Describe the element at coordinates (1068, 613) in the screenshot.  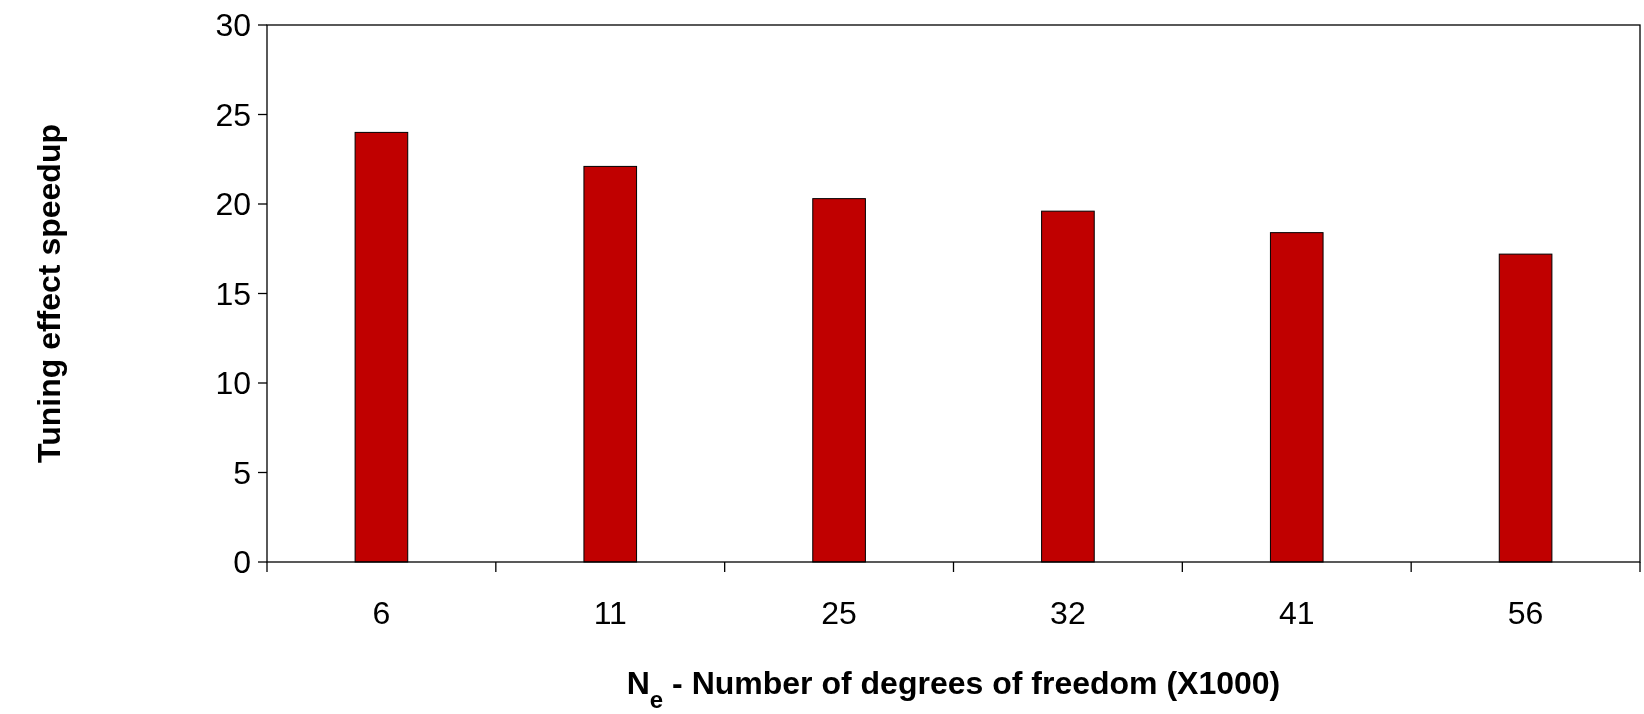
I see `x-tick-label: 32` at that location.